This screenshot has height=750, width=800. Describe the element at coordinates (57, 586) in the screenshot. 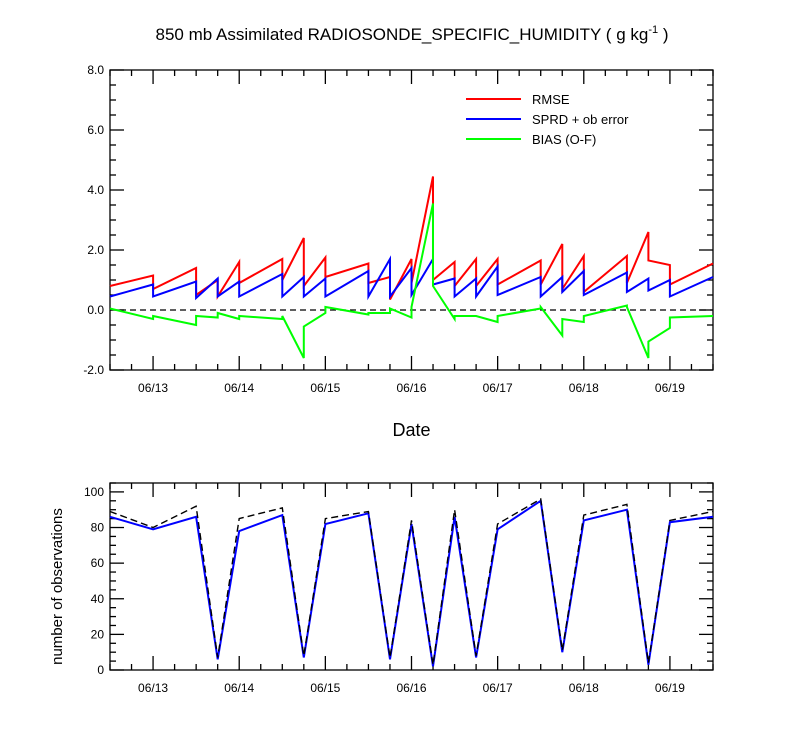

I see `y-axis-label: number of observations` at that location.